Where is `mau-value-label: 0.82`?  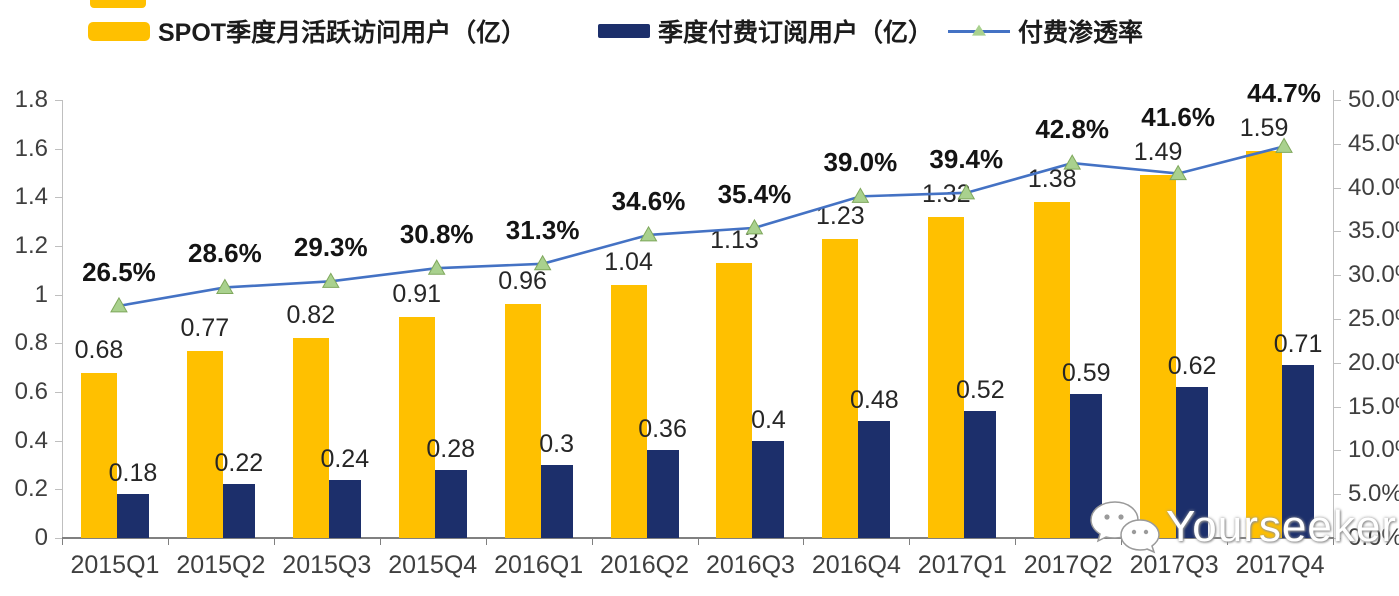 mau-value-label: 0.82 is located at coordinates (311, 315).